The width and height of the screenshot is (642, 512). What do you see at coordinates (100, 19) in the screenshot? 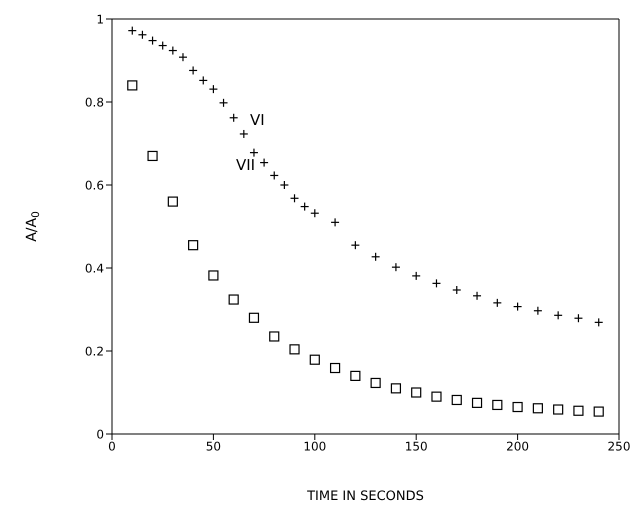
I see `y-tick-label: 1` at bounding box center [100, 19].